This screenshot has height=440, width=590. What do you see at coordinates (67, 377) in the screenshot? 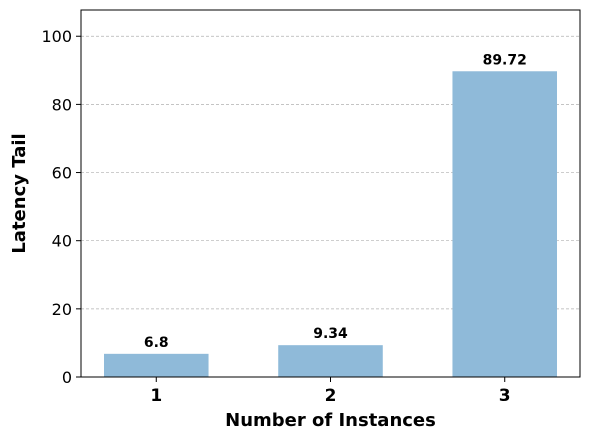
I see `y-tick-label-0: 0` at bounding box center [67, 377].